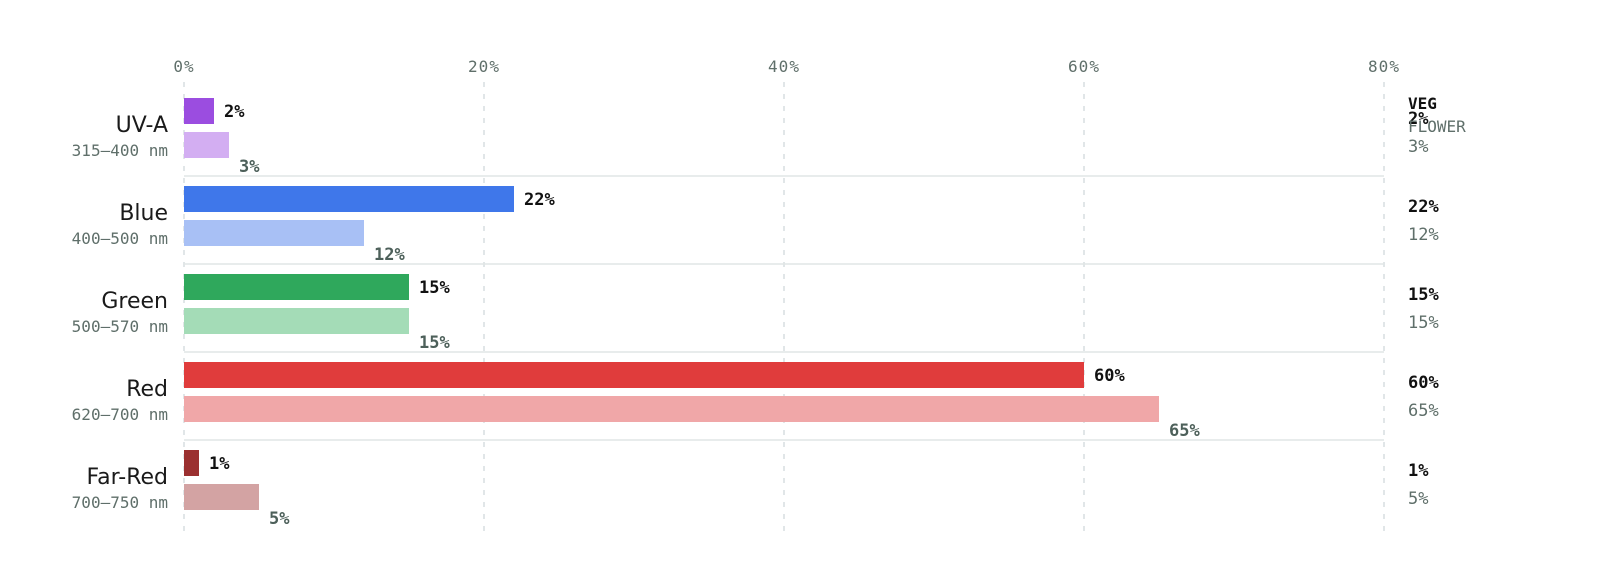  What do you see at coordinates (142, 125) in the screenshot?
I see `category-label: UV-A` at bounding box center [142, 125].